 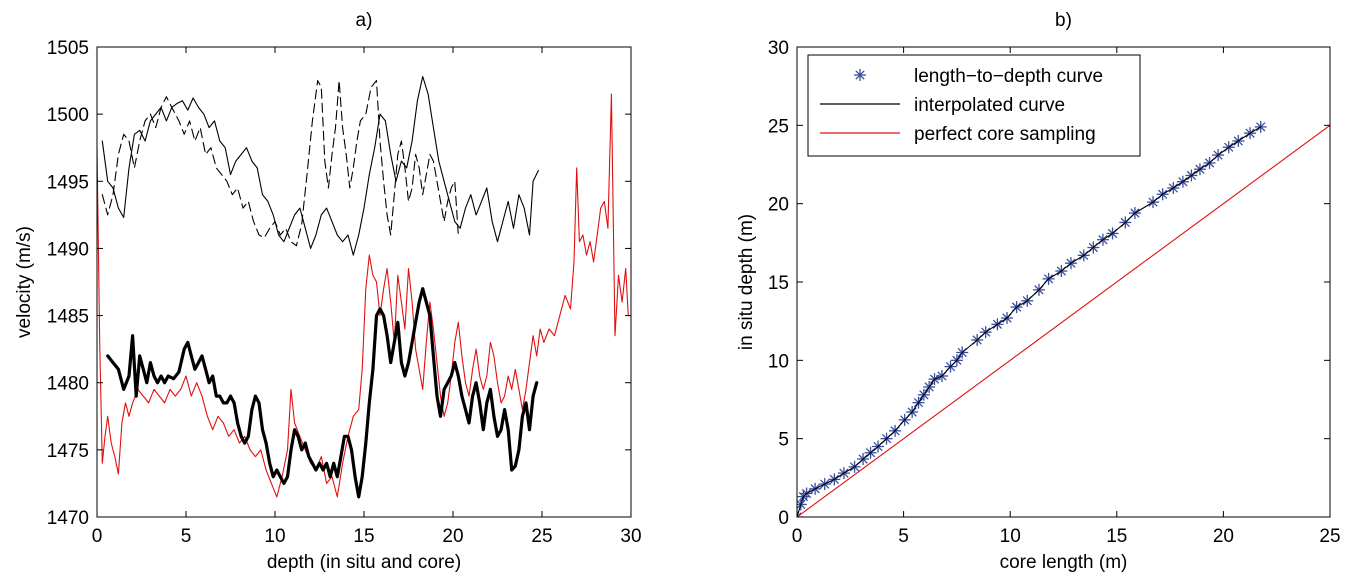 What do you see at coordinates (800, 514) in the screenshot?
I see `marker-point` at bounding box center [800, 514].